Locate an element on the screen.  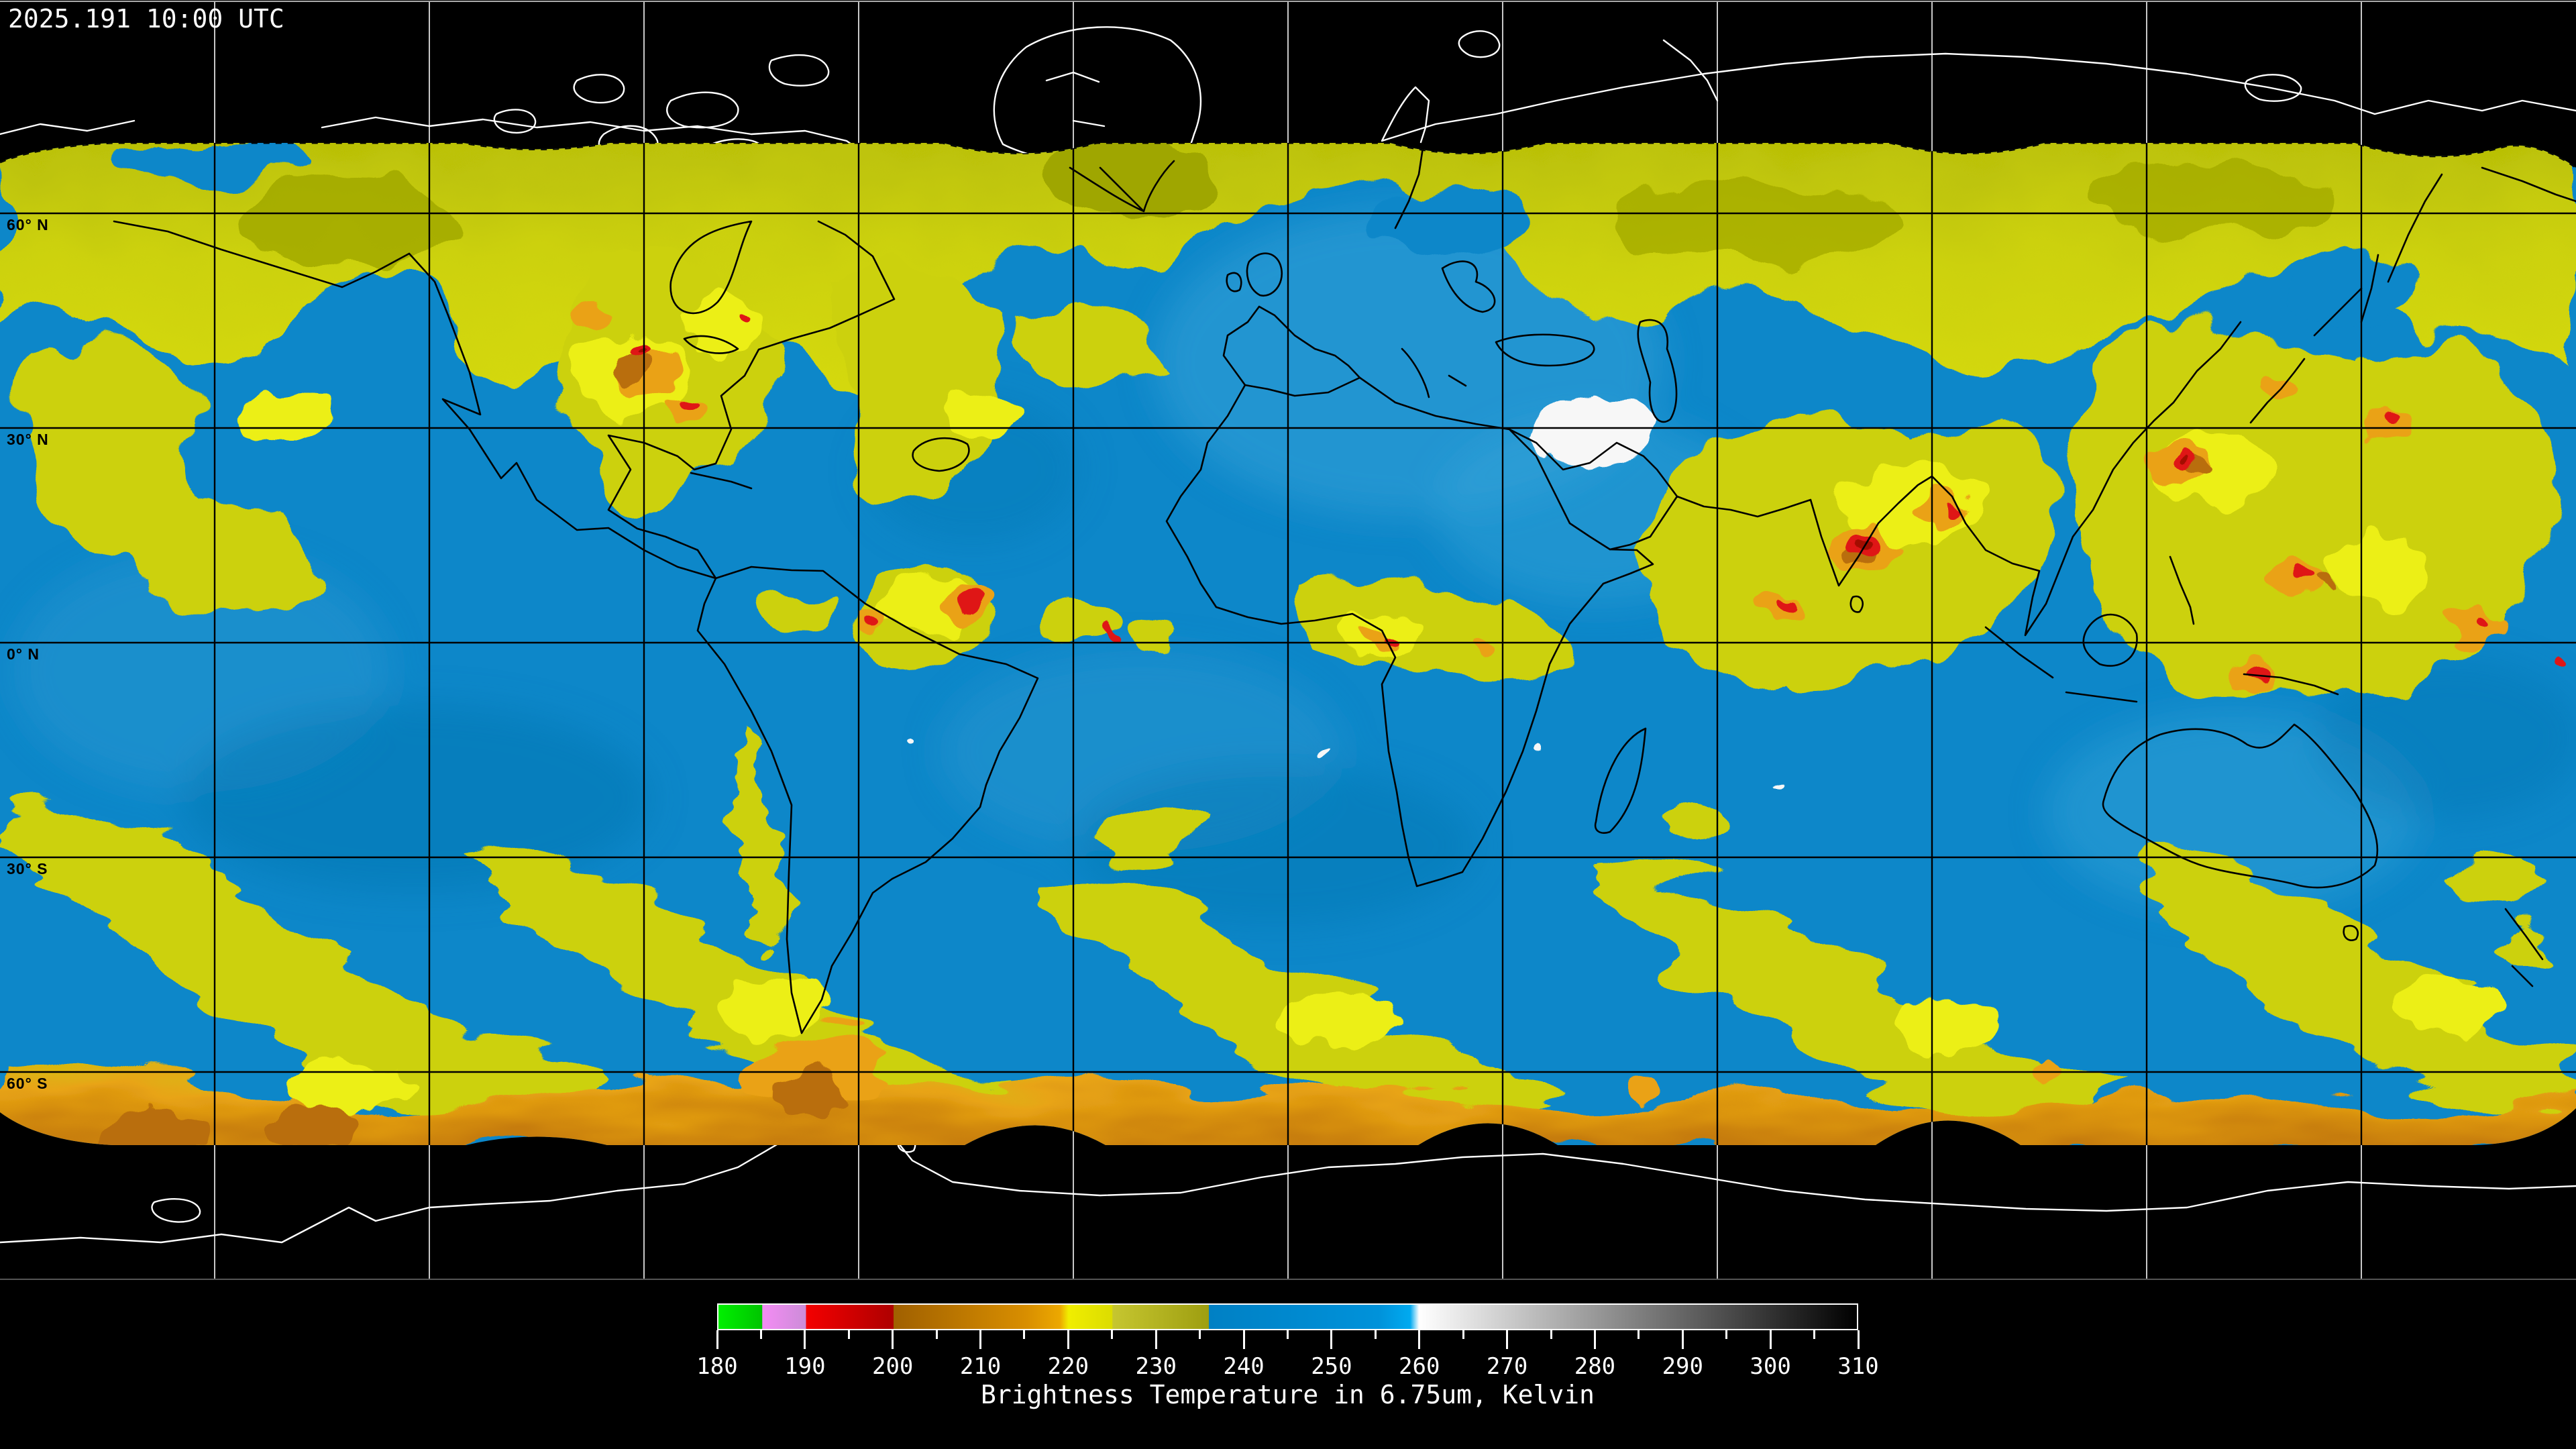
colorbar-tick-label: 310 is located at coordinates (1858, 1366).